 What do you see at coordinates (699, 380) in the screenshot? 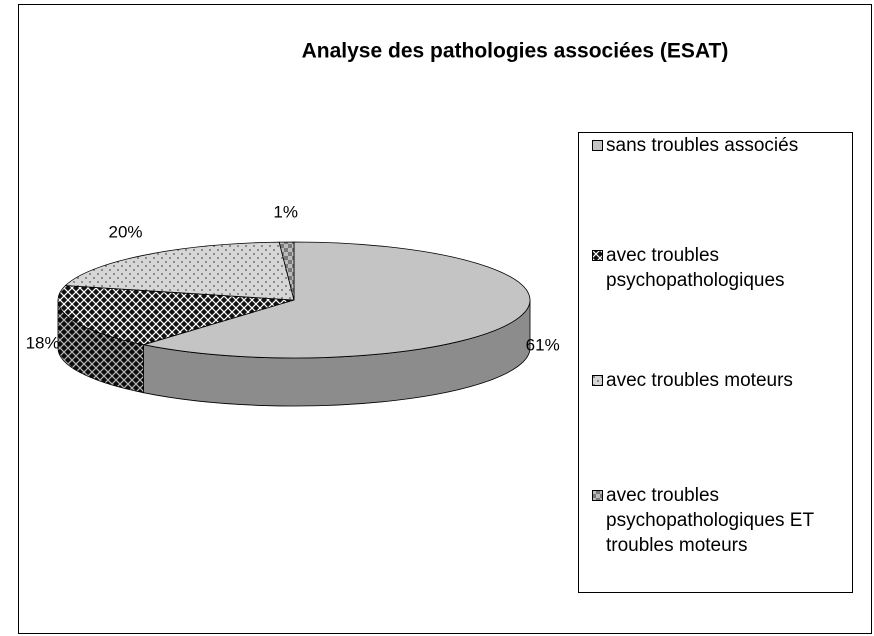
I see `legend-label: avec troubles moteurs` at bounding box center [699, 380].